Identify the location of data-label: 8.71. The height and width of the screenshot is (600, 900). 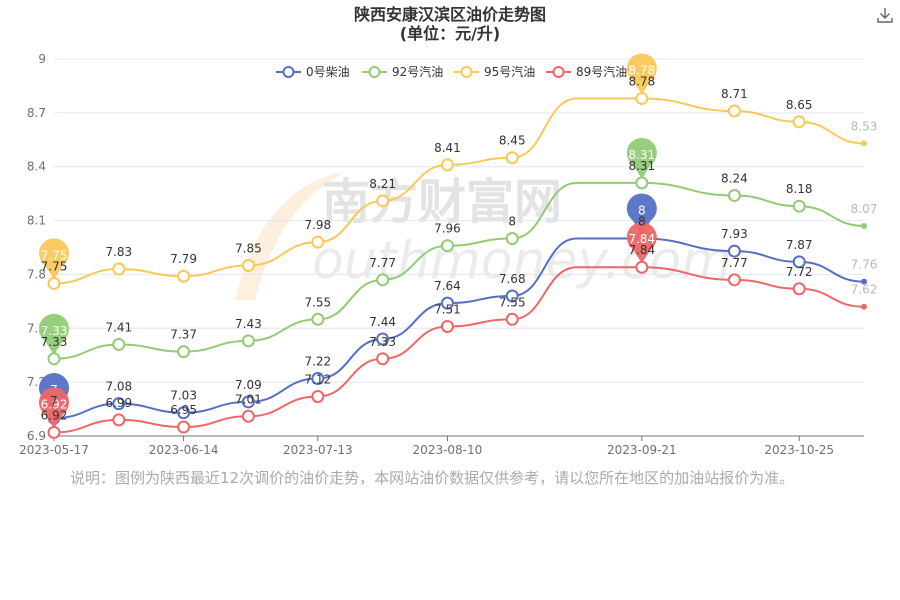
(734, 94).